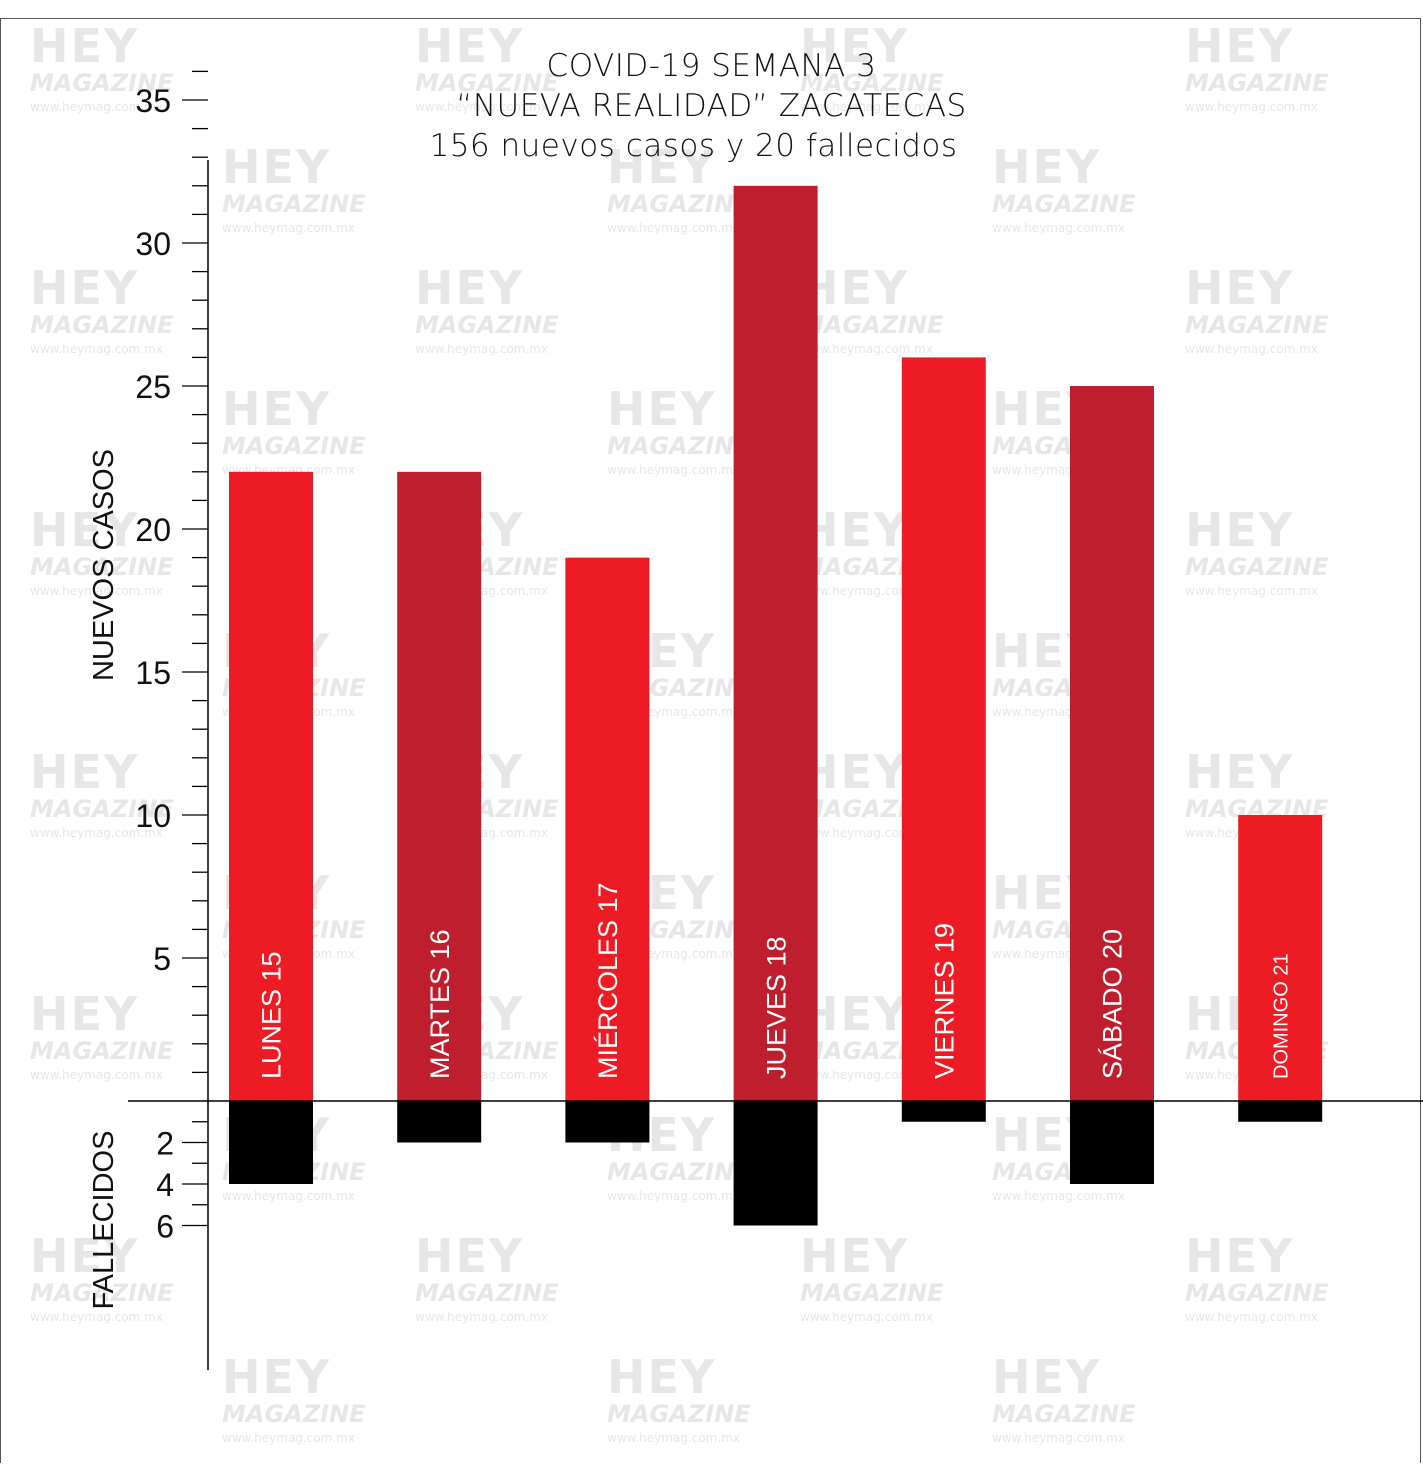 The image size is (1423, 1465). I want to click on category-label: VIERNES 19, so click(945, 1001).